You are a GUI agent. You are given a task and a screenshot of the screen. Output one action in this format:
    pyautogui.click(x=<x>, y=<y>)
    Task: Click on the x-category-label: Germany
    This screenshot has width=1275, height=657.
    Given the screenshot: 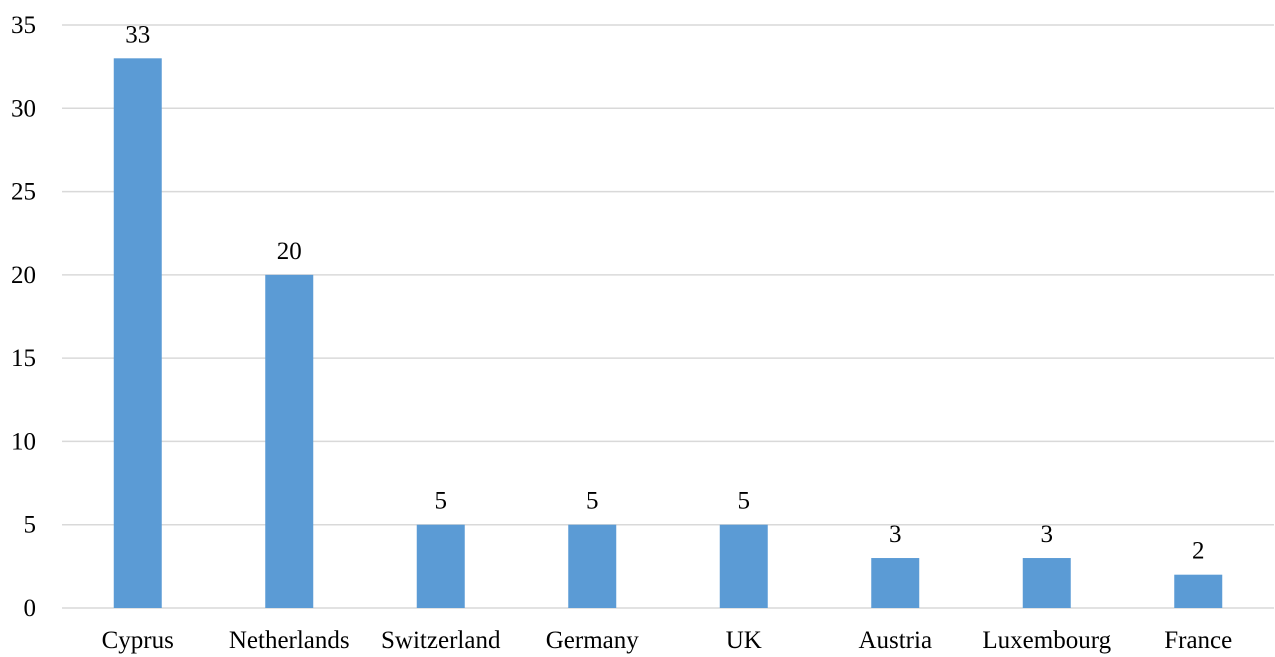 What is the action you would take?
    pyautogui.click(x=593, y=640)
    